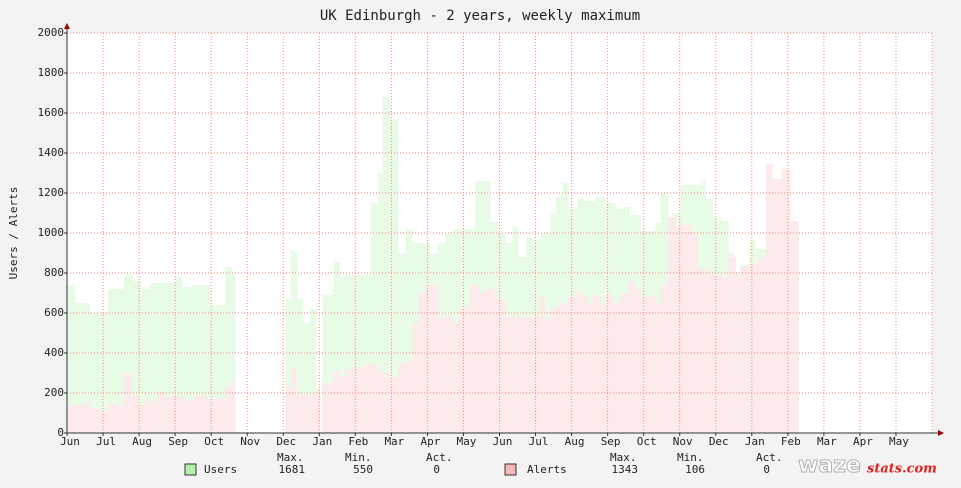 The image size is (961, 488). I want to click on y-tick-label: 800, so click(54, 272).